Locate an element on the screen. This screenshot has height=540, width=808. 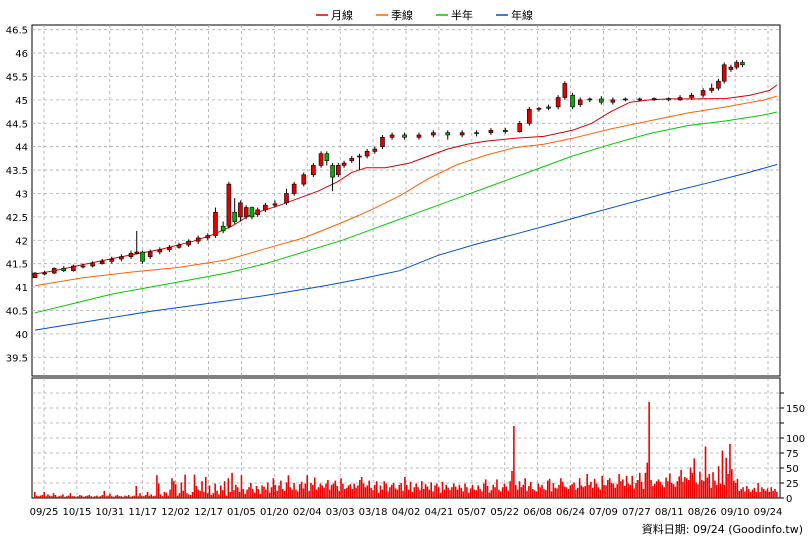
legend-item-half-year: 半年 is located at coordinates (454, 15).